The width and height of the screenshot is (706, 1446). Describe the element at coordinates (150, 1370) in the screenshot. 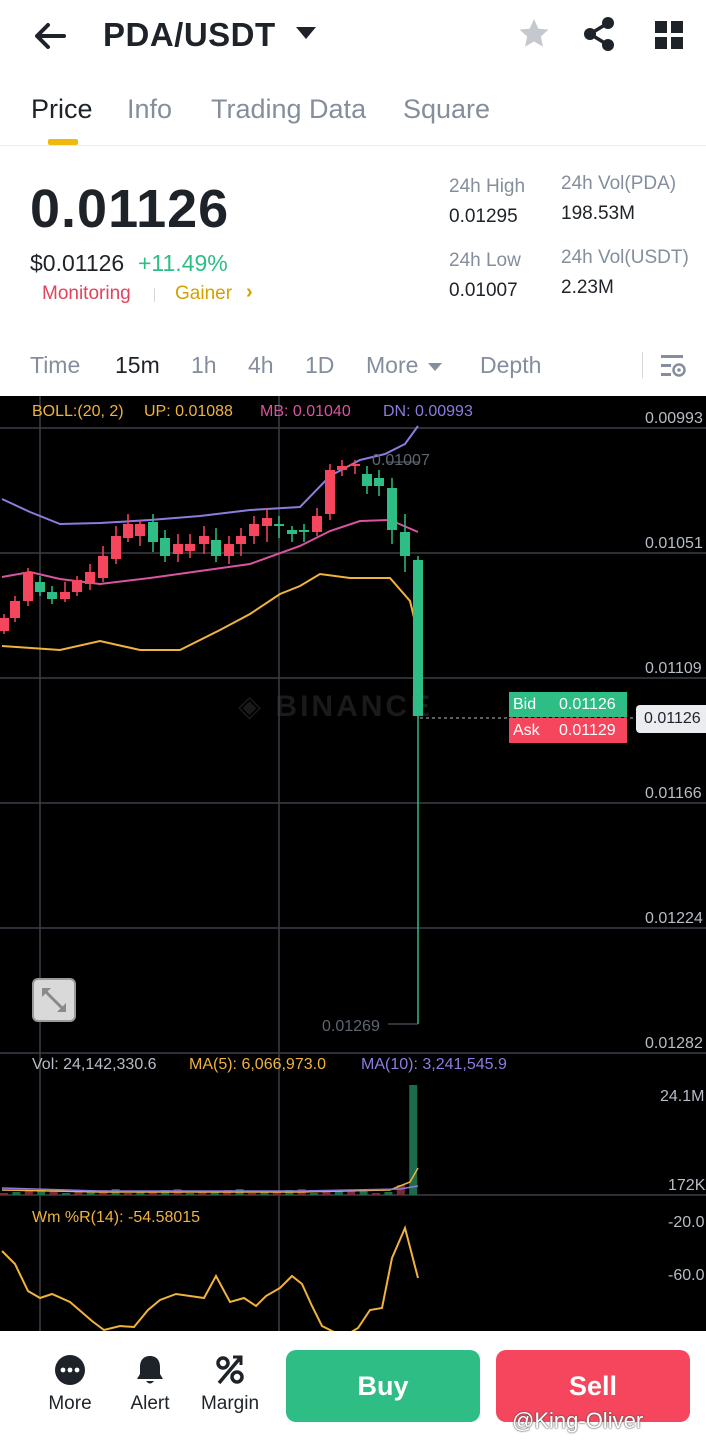

I see `bell-icon` at that location.